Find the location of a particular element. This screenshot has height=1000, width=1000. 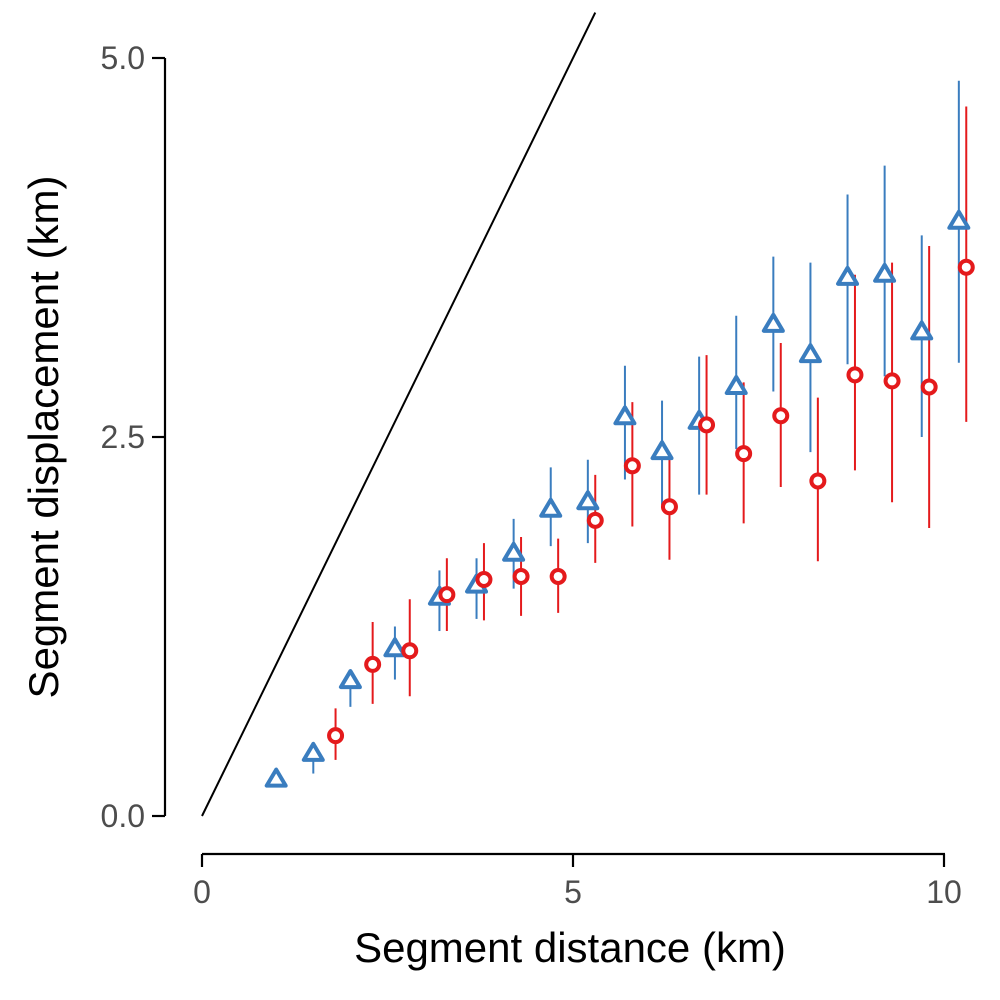

x-tick-label: 10 is located at coordinates (944, 892).